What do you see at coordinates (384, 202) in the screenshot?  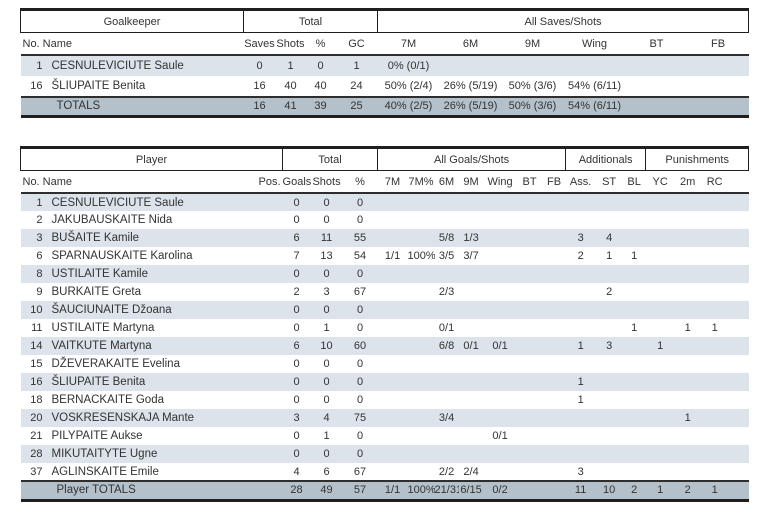 I see `table-row: 1 CESNULEVICIUTE Saule 0 0 0` at bounding box center [384, 202].